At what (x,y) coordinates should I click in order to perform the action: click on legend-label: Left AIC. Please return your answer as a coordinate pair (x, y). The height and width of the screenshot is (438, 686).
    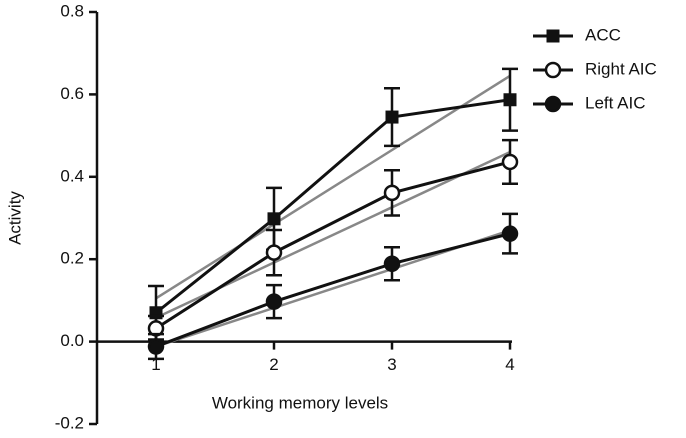
    Looking at the image, I should click on (615, 102).